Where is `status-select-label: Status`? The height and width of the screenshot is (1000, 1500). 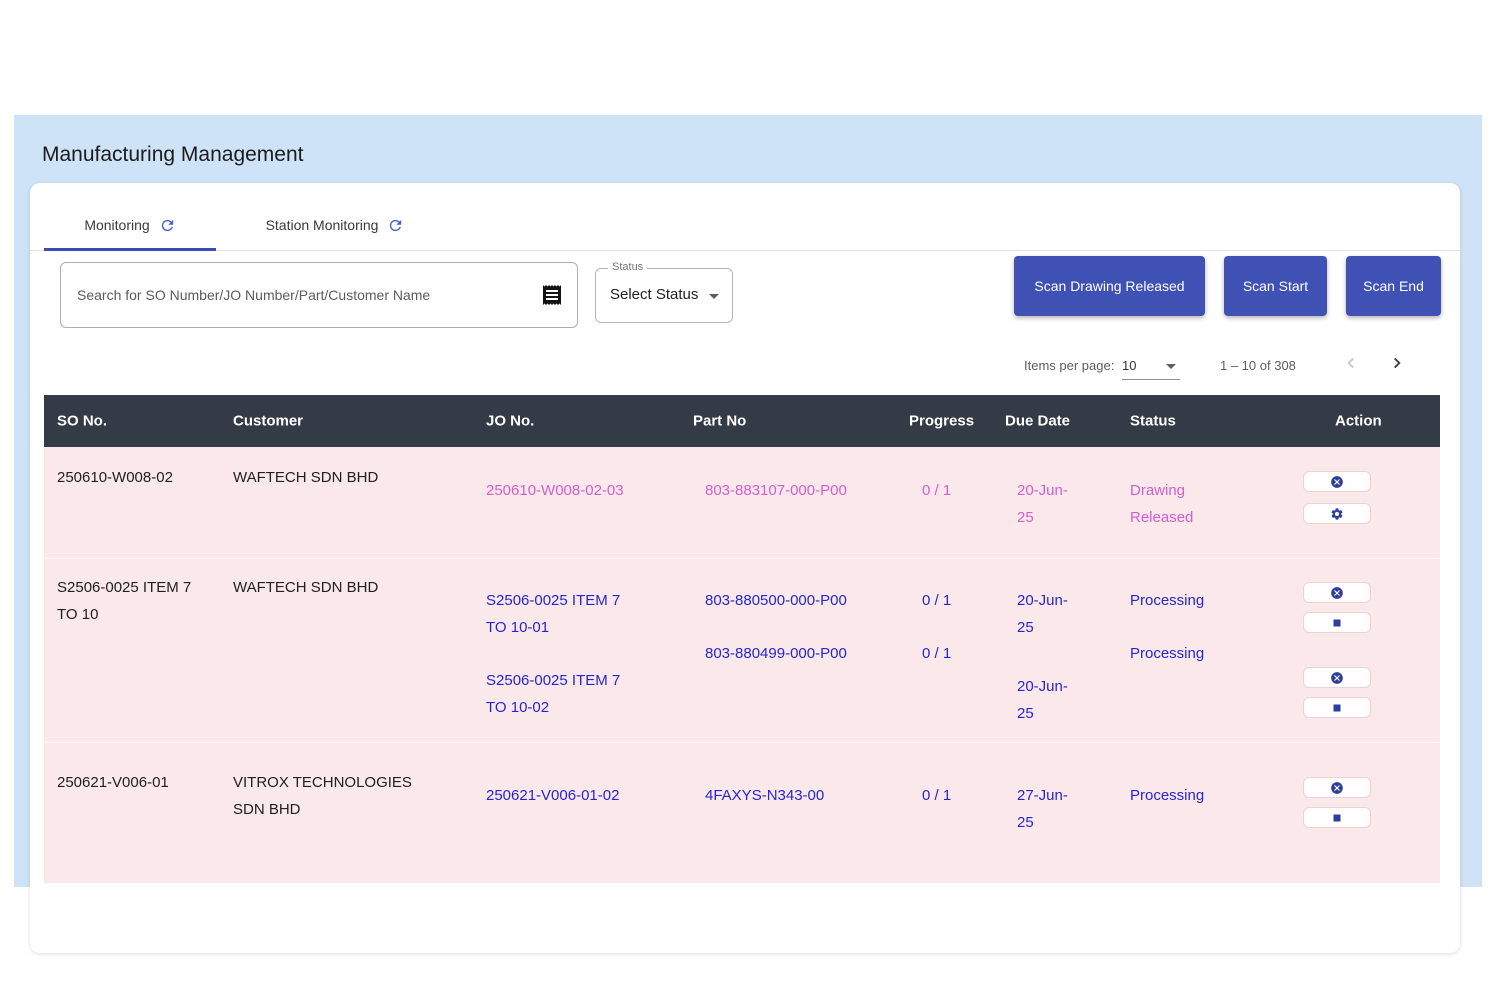 status-select-label: Status is located at coordinates (628, 267).